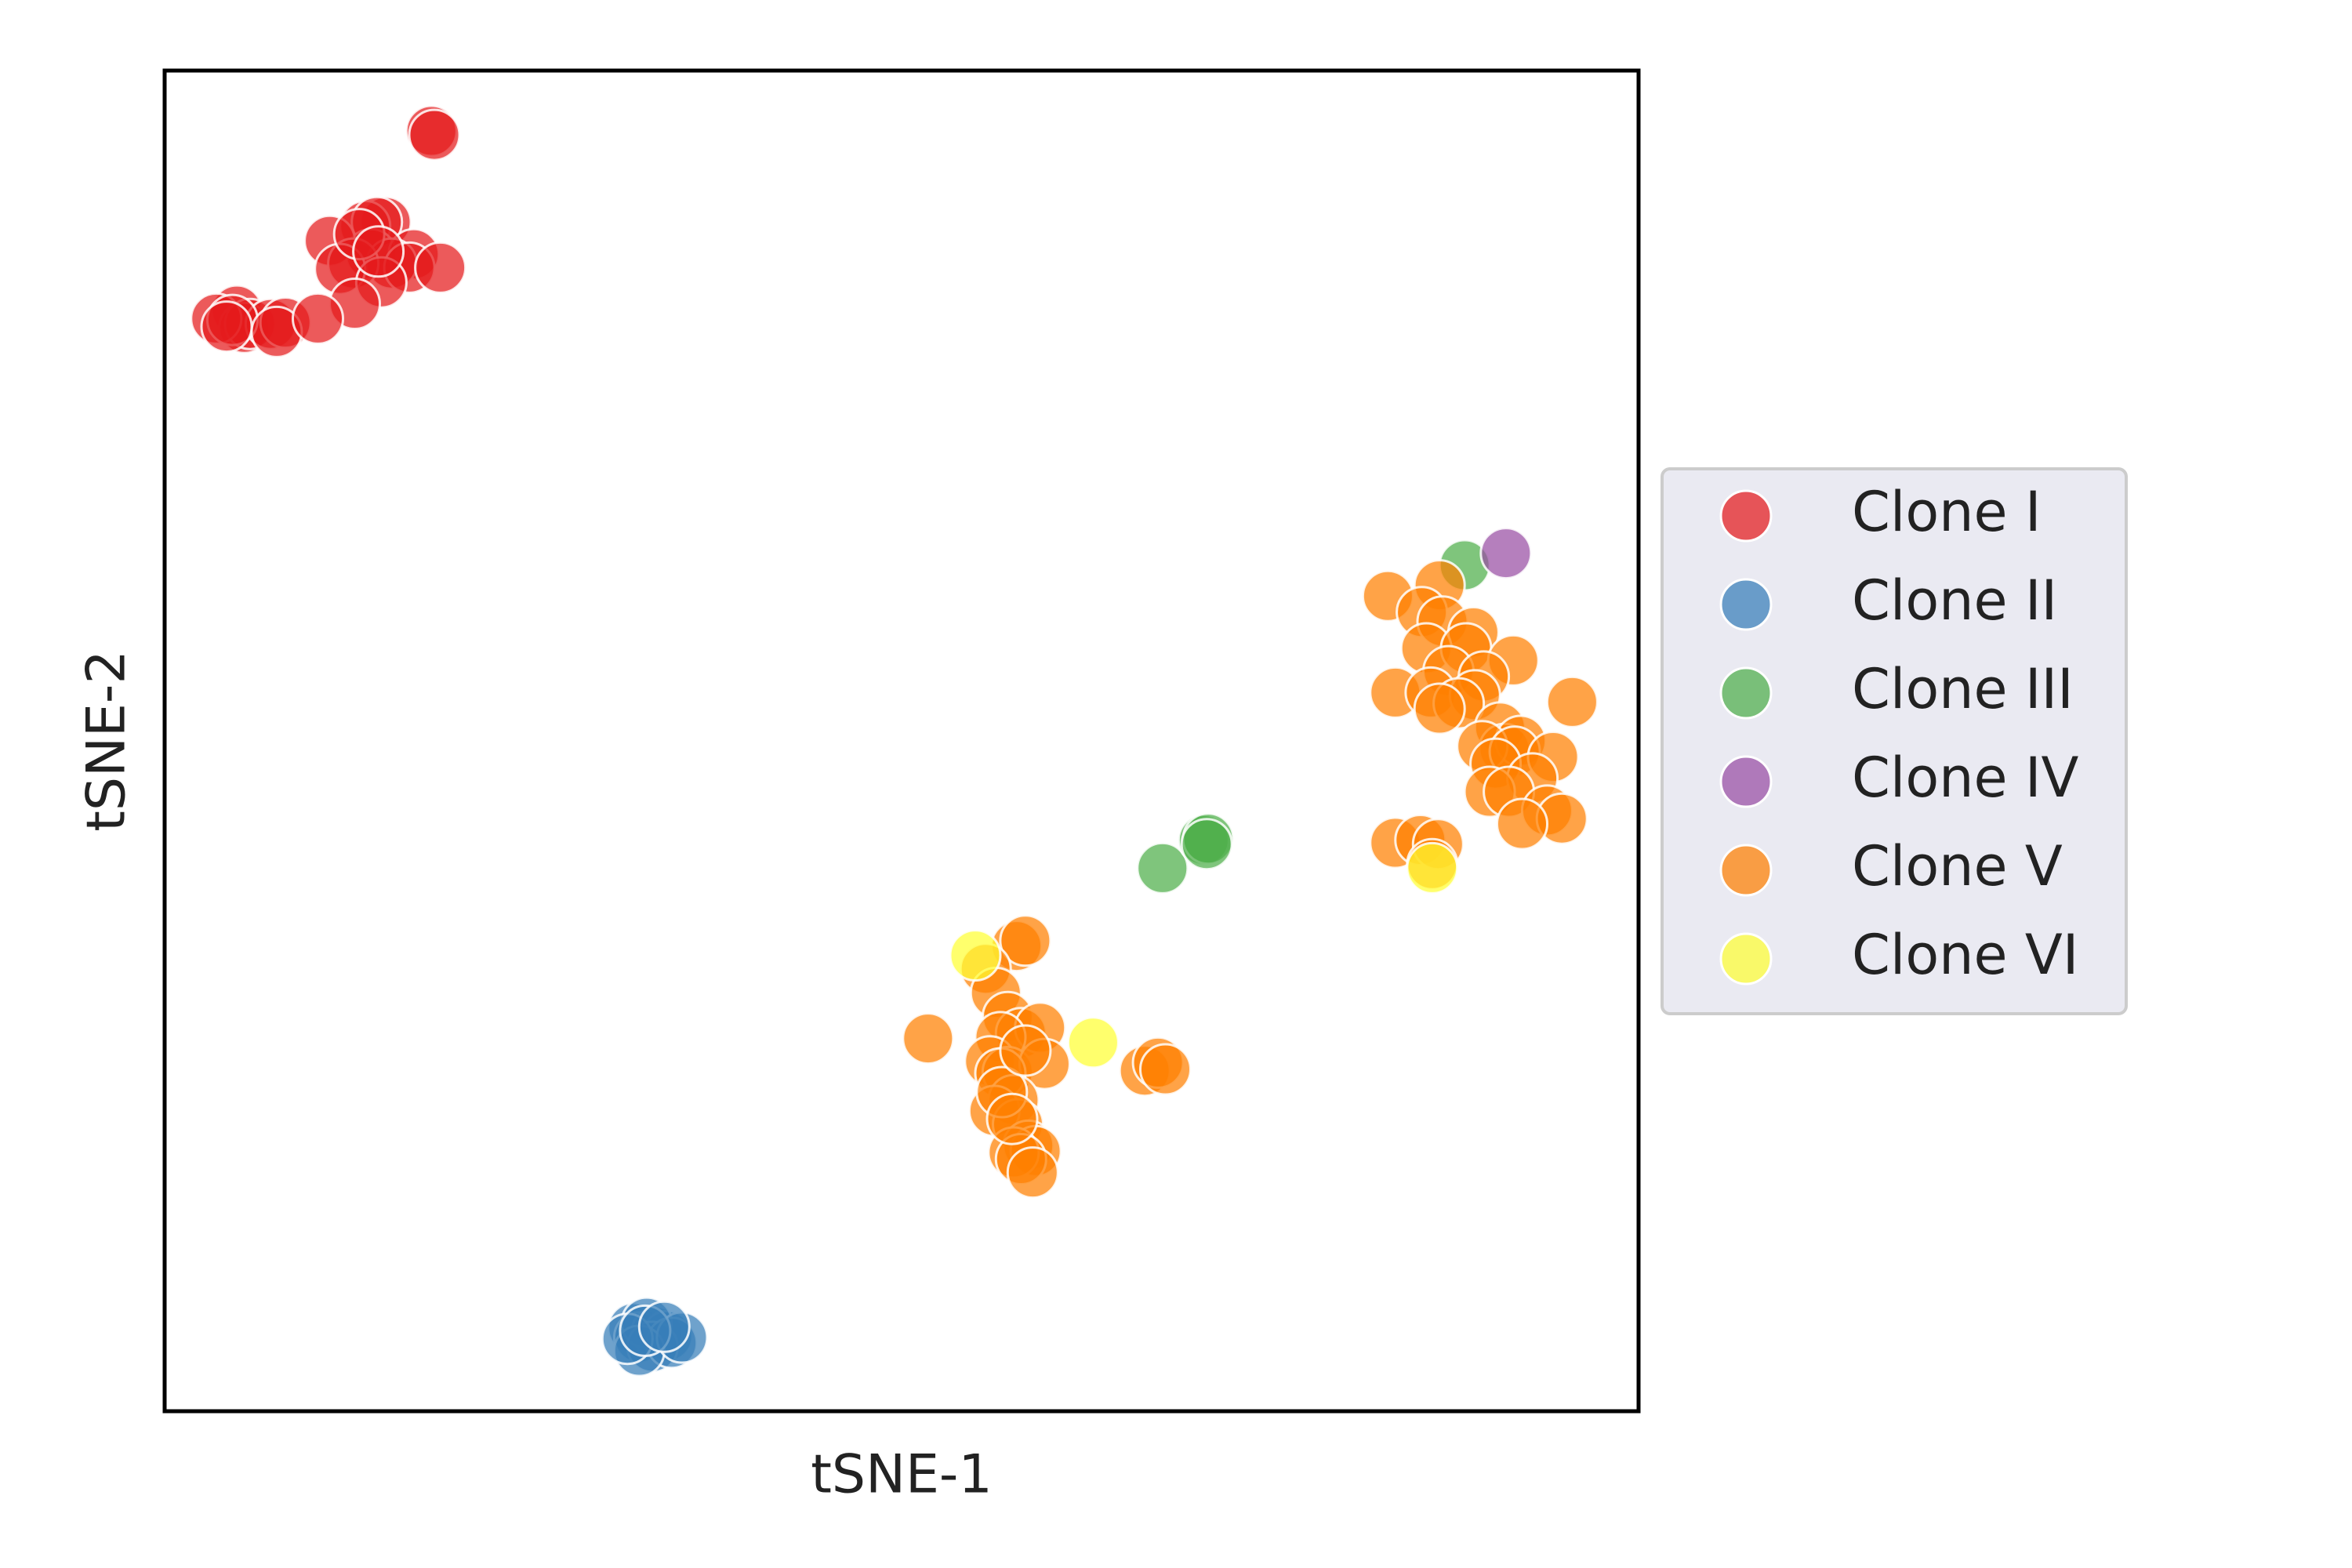 Image resolution: width=2352 pixels, height=1568 pixels. I want to click on legend-marker-clone-vi, so click(1746, 958).